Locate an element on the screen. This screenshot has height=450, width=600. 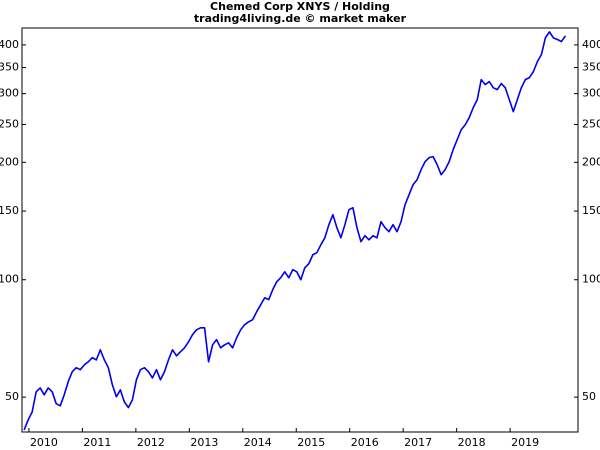
x-tick-label: 2011 is located at coordinates (97, 442).